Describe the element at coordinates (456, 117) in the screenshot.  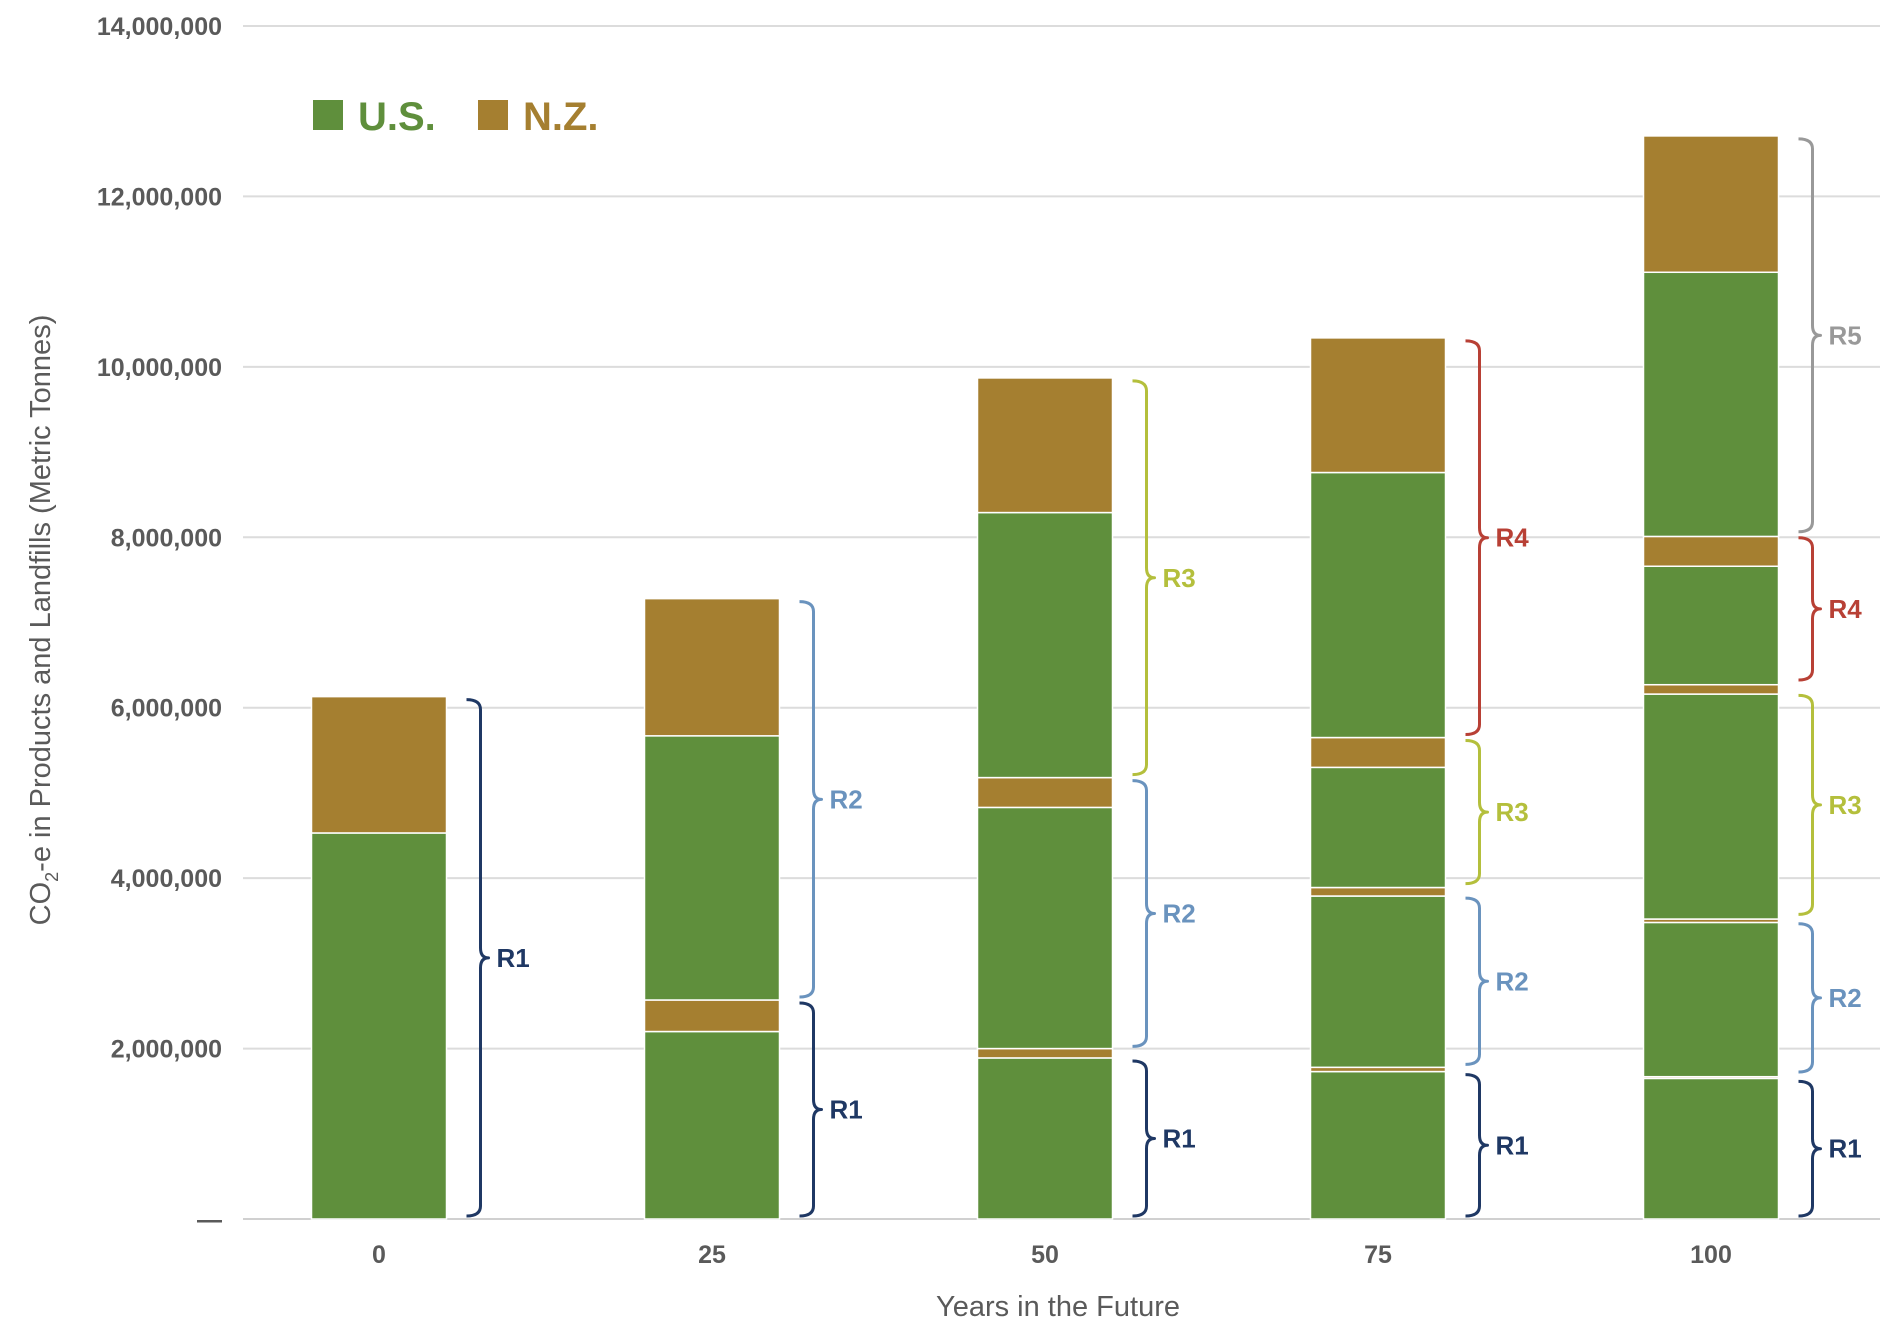
I see `legend: U.S. N.Z.` at that location.